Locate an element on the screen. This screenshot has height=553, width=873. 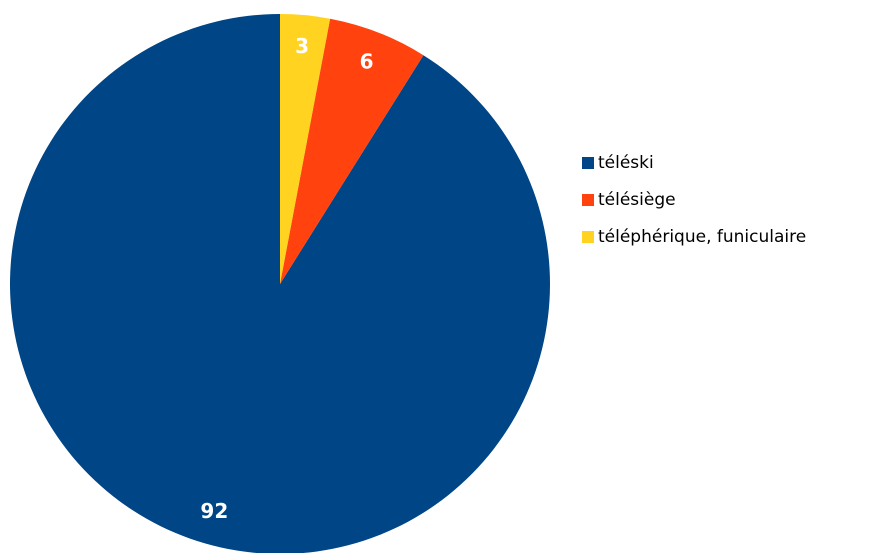
data-label: 92 is located at coordinates (214, 511).